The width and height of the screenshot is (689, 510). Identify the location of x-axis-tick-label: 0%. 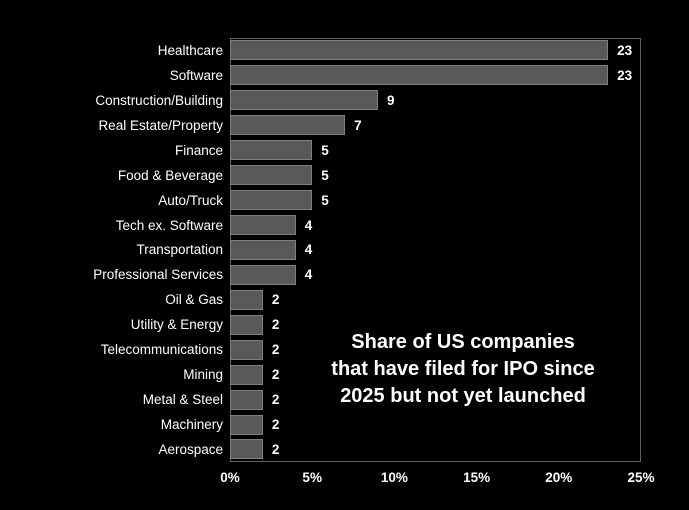
(230, 477).